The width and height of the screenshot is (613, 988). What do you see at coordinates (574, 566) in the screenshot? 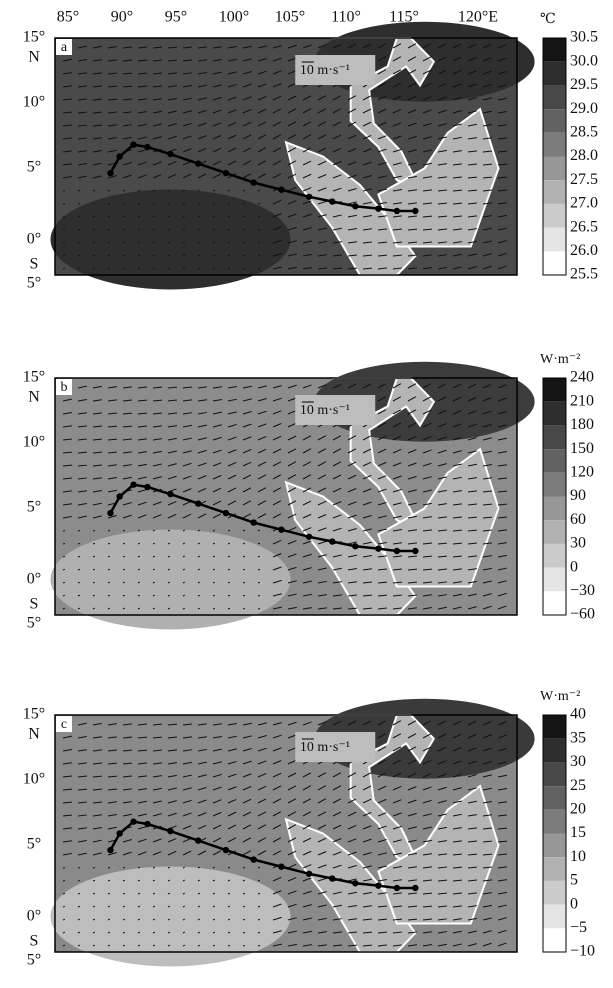
I see `colorbar-tick-label: 0` at bounding box center [574, 566].